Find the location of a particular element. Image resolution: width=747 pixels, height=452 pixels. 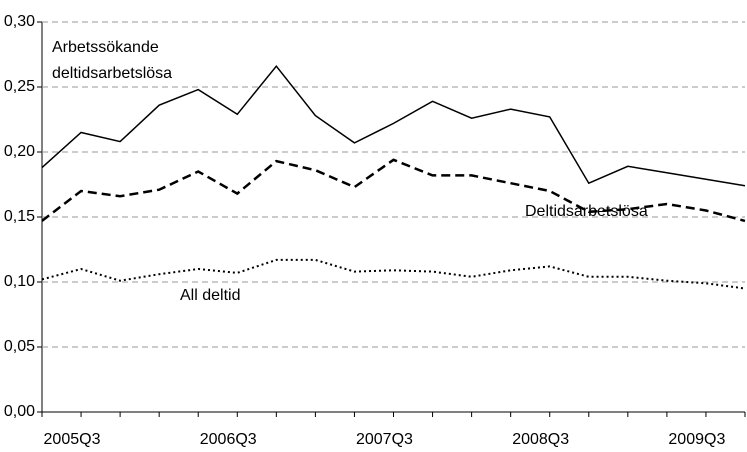

annotation: All deltid is located at coordinates (210, 295).